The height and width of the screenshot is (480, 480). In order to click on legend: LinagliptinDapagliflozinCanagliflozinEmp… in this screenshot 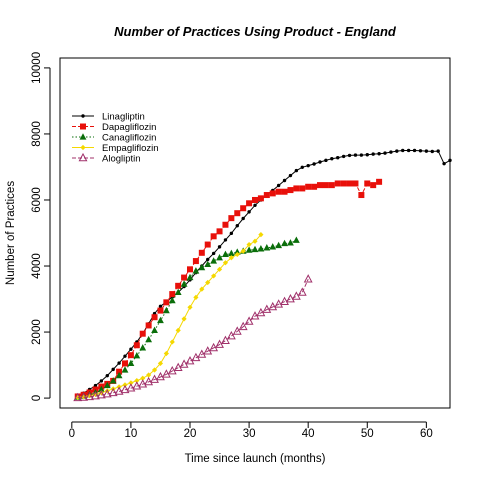, I will do `click(115, 138)`.